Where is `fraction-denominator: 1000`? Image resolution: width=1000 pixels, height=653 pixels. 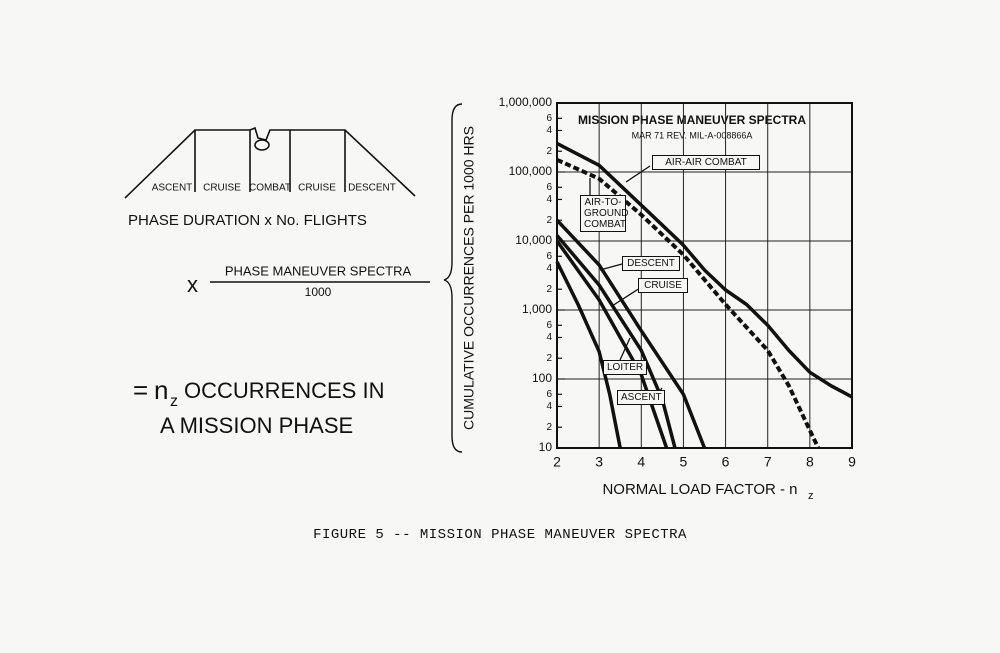
fraction-denominator: 1000 is located at coordinates (318, 292).